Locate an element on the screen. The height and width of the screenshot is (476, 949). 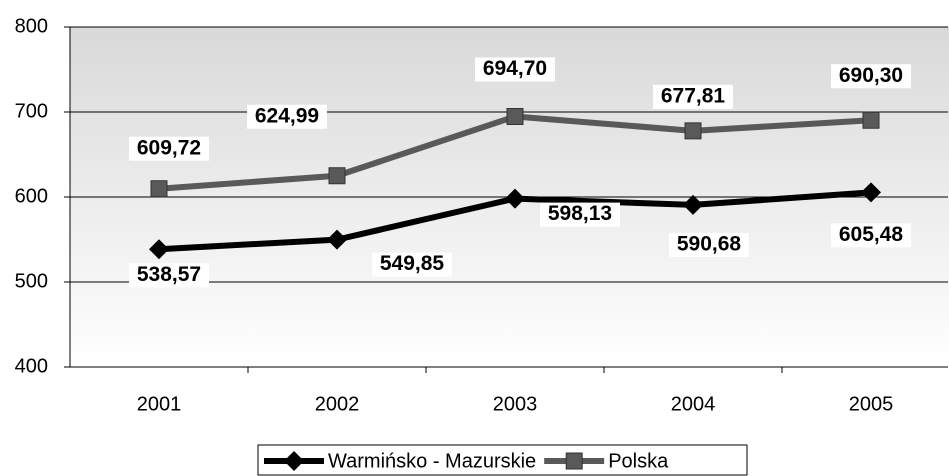
value-label: 690,30 is located at coordinates (871, 75).